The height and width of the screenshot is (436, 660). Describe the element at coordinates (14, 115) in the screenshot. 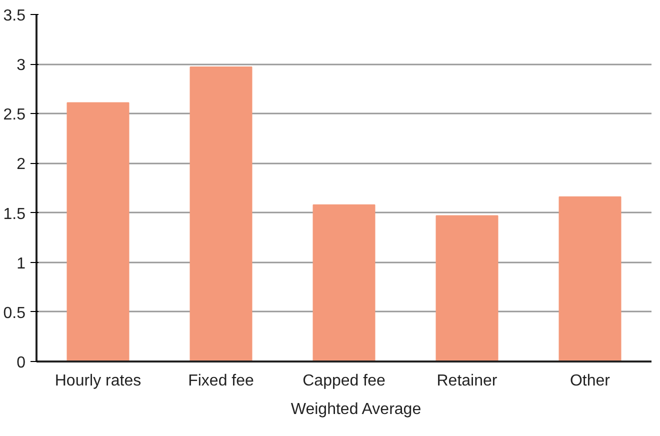

I see `y-tick-label: 2.5` at that location.